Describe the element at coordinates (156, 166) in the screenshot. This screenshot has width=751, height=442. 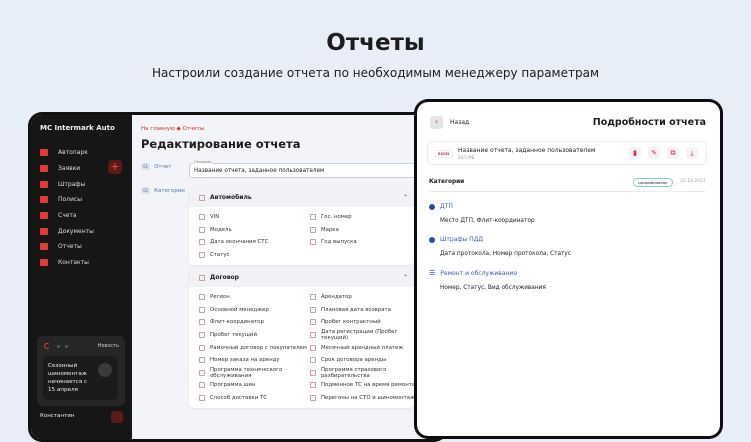
I see `step-report: 01 Отчет` at that location.